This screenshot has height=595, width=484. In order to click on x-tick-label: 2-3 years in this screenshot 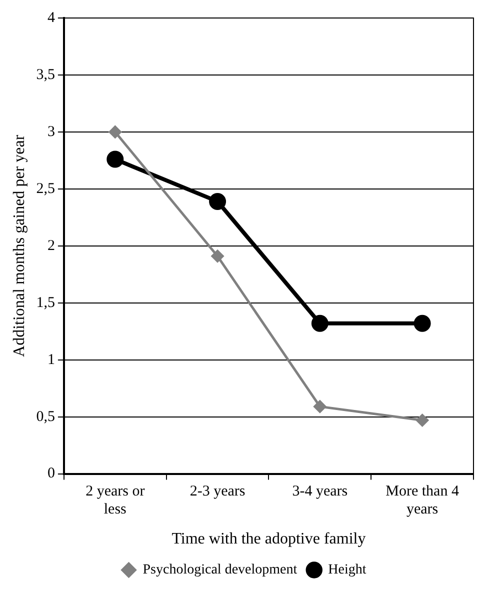, I will do `click(218, 492)`.